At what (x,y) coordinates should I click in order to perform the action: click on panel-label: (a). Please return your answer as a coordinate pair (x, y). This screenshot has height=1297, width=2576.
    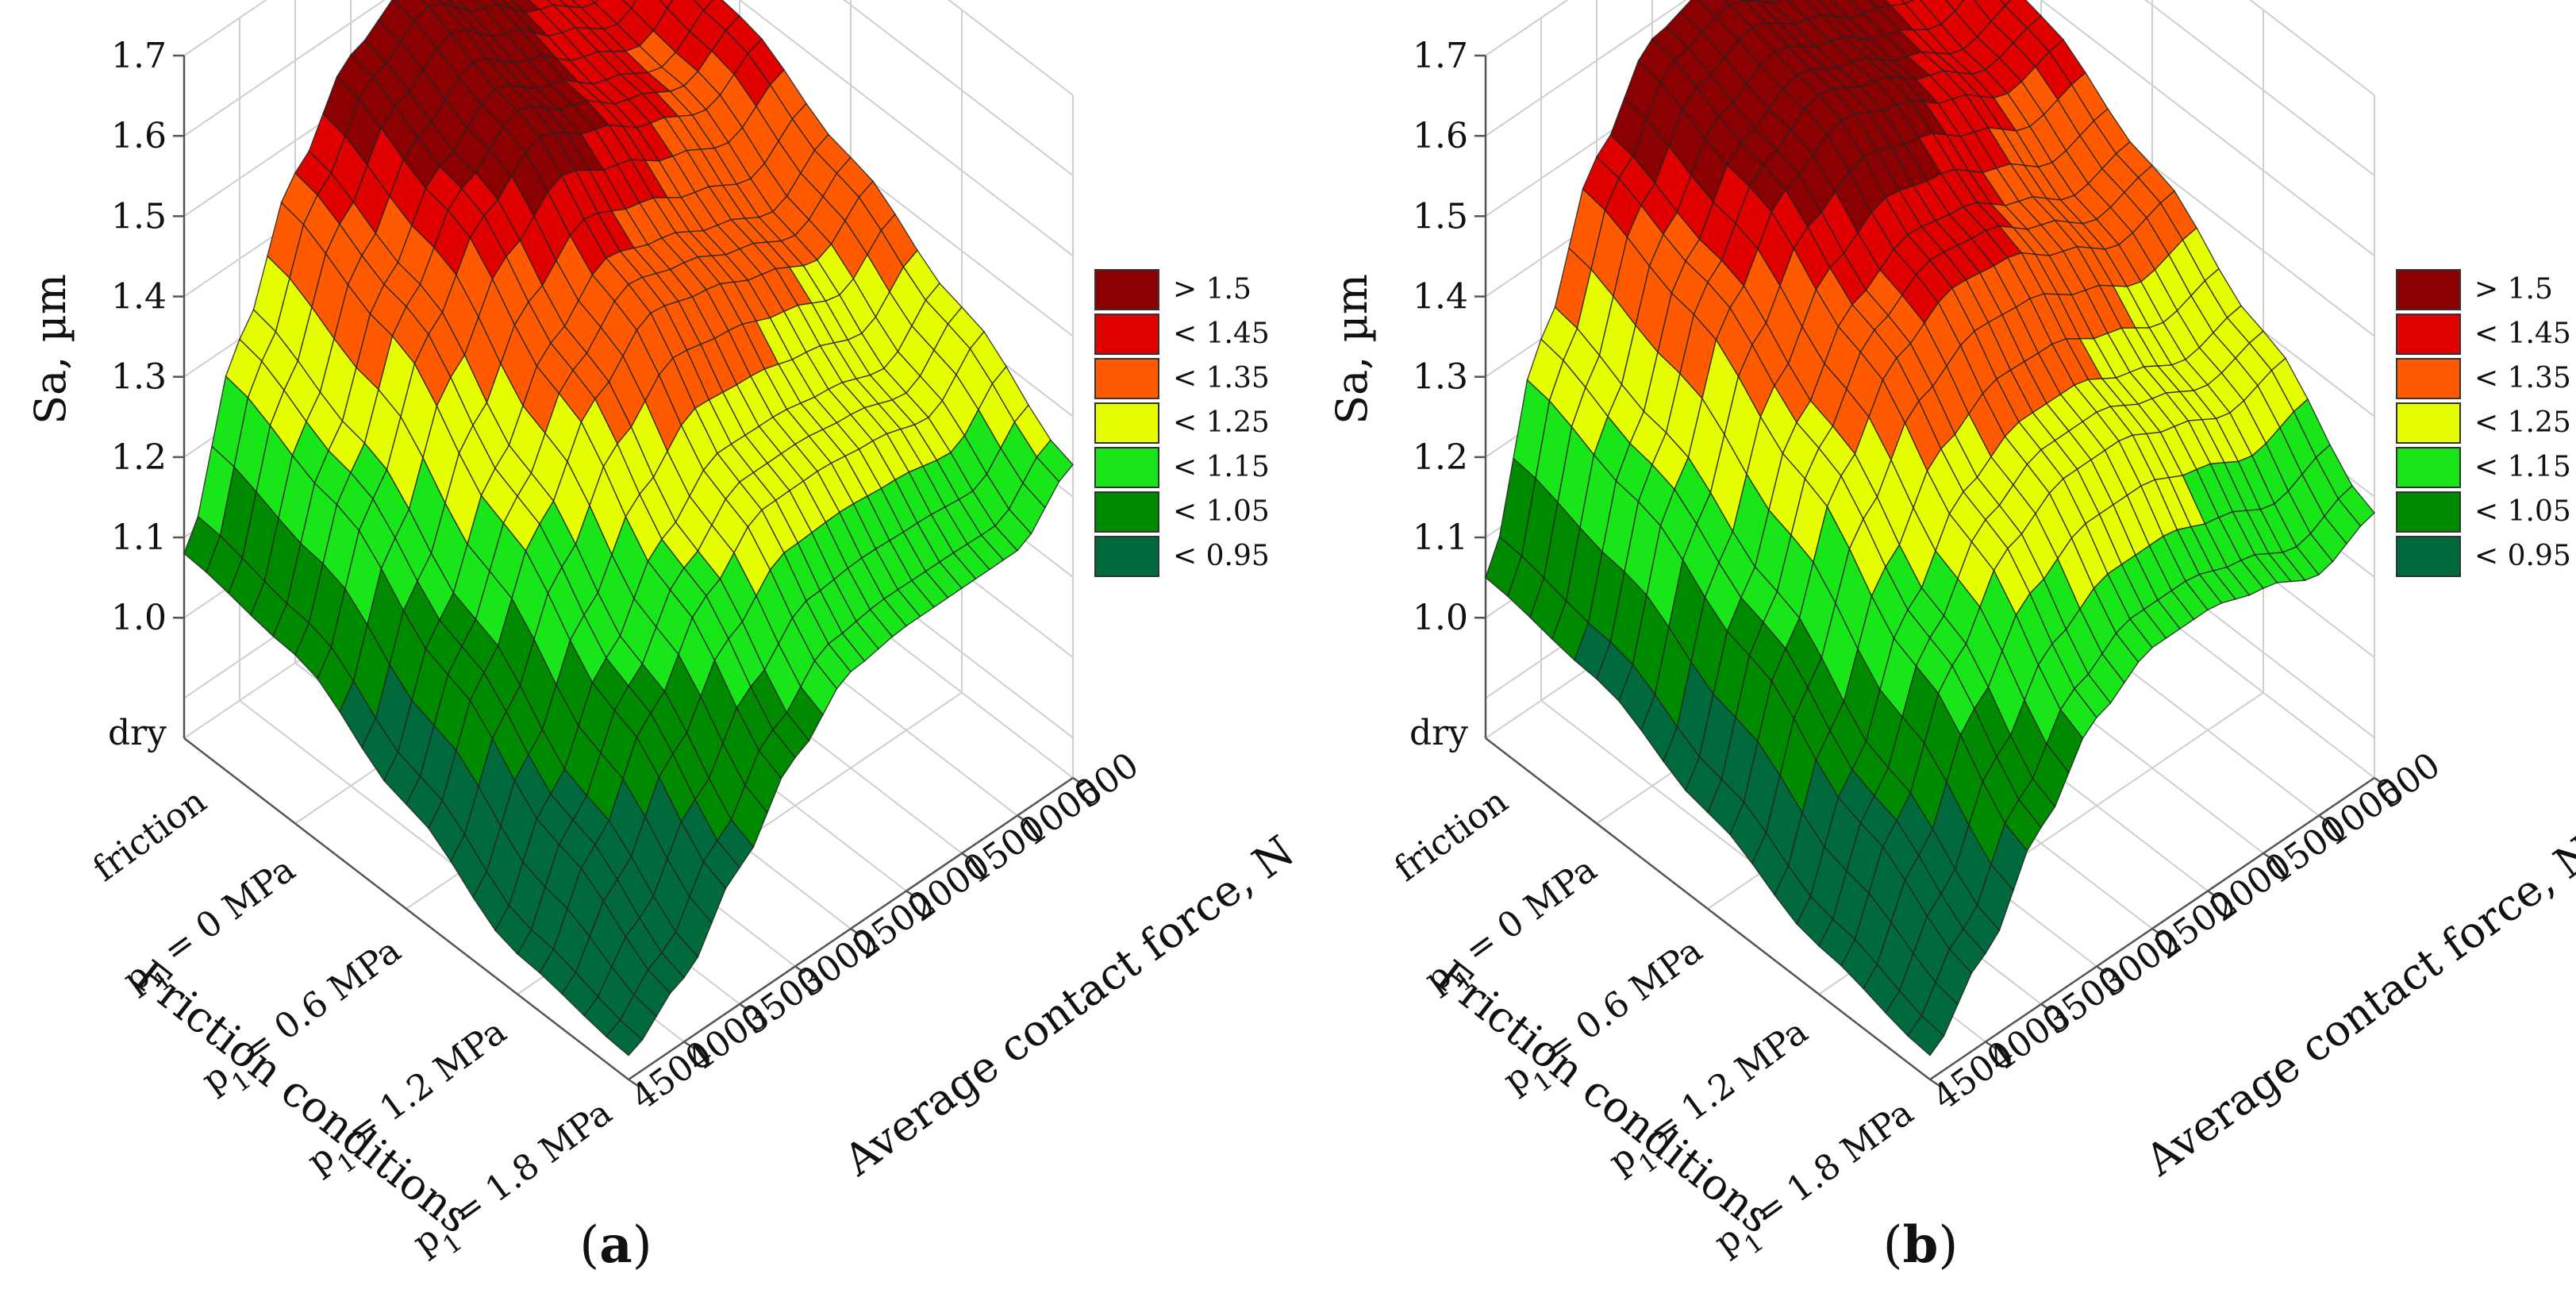
    Looking at the image, I should click on (615, 1245).